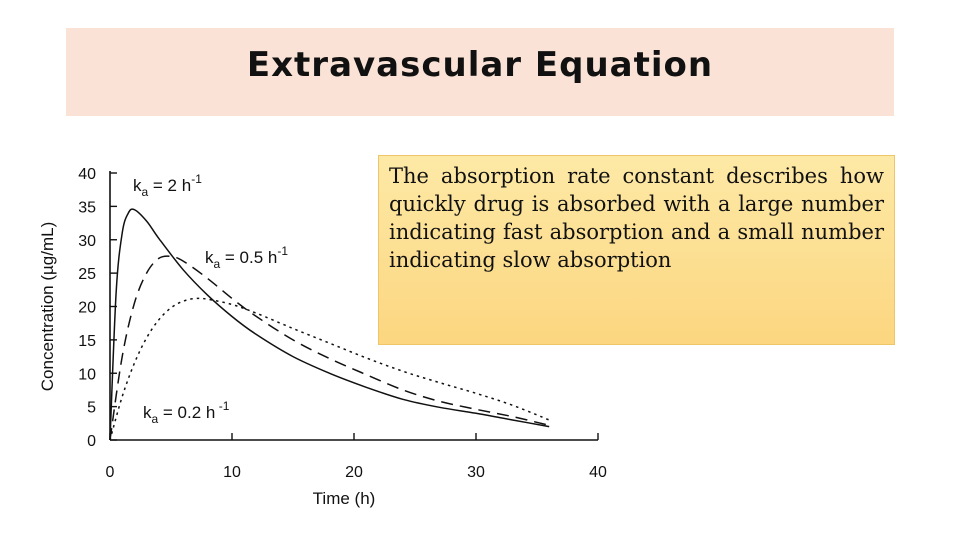 The image size is (960, 540). Describe the element at coordinates (91, 441) in the screenshot. I see `y-tick-label: 0` at that location.